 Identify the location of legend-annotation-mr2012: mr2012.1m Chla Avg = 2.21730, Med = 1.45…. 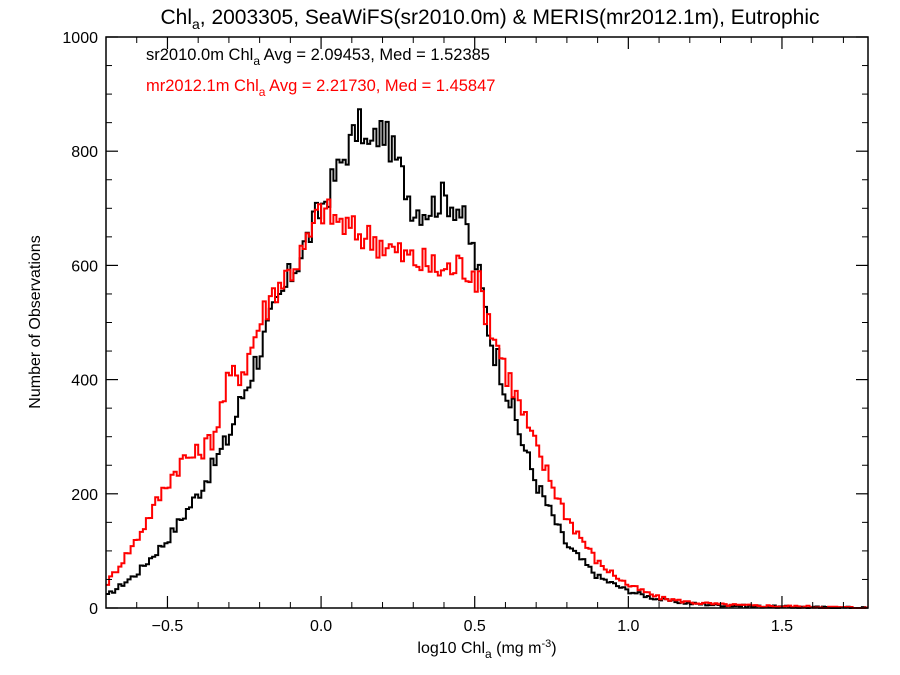
(320, 88).